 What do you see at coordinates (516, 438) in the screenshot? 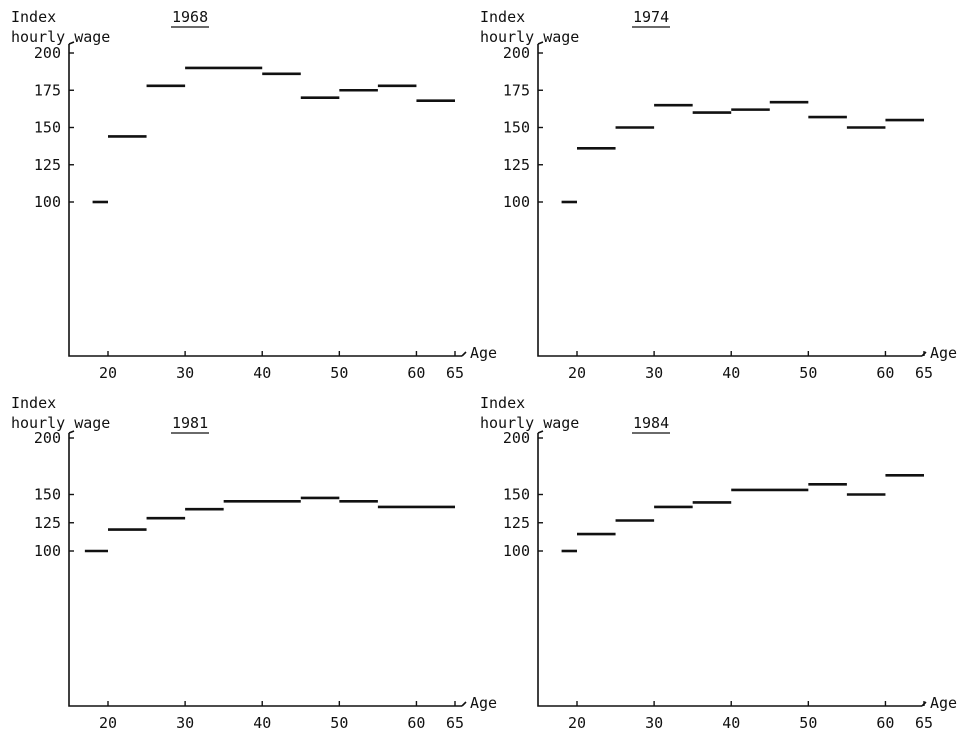
I see `panel-4-ytick-label-200: 200` at bounding box center [516, 438].